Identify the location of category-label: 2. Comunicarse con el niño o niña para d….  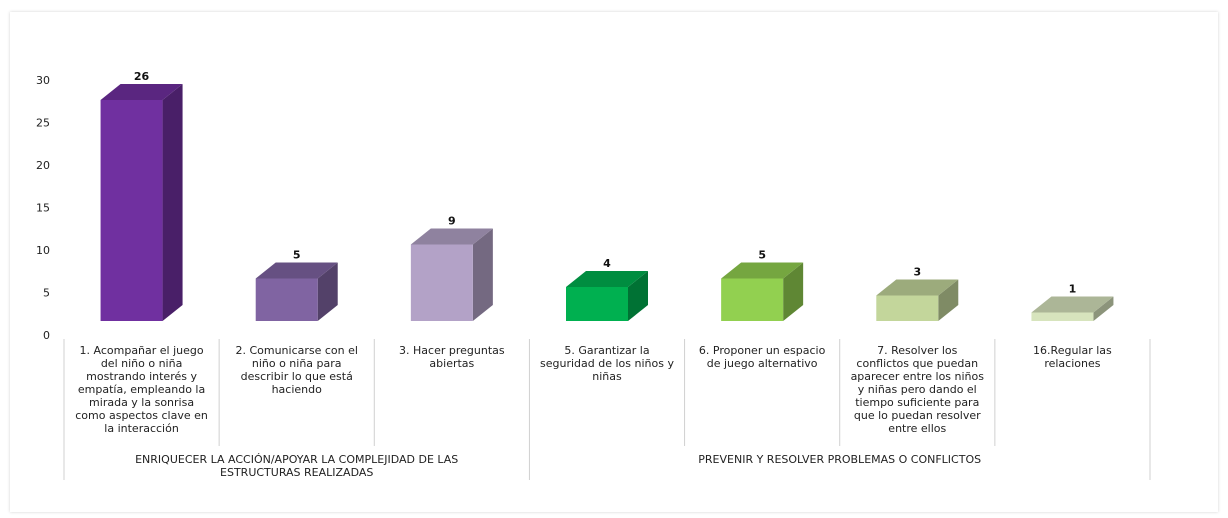
(296, 370).